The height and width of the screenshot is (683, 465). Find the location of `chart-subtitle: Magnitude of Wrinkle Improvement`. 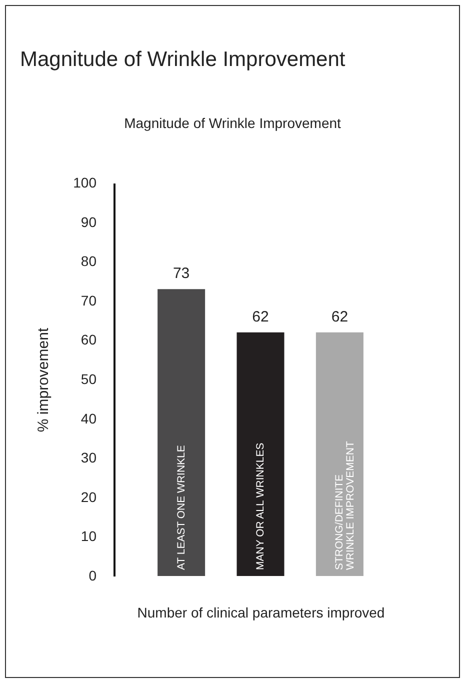

chart-subtitle: Magnitude of Wrinkle Improvement is located at coordinates (233, 123).